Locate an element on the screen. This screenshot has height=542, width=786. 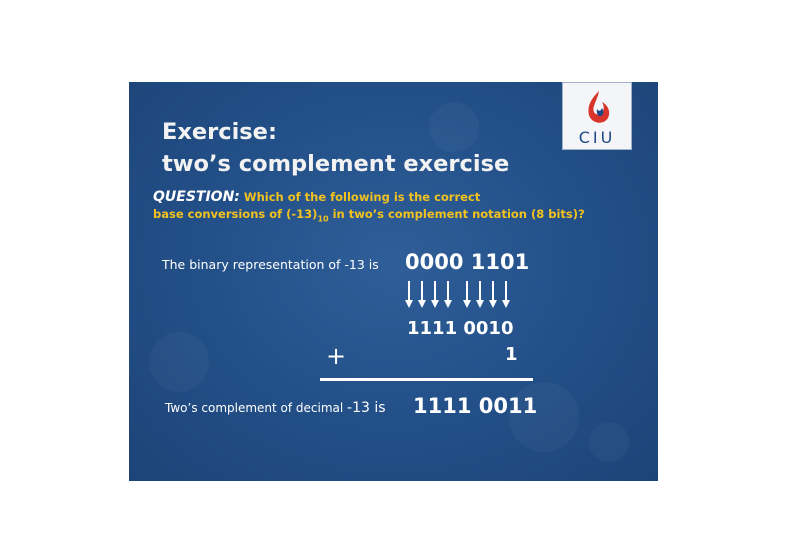
result-value: 1111 0011 is located at coordinates (475, 406).